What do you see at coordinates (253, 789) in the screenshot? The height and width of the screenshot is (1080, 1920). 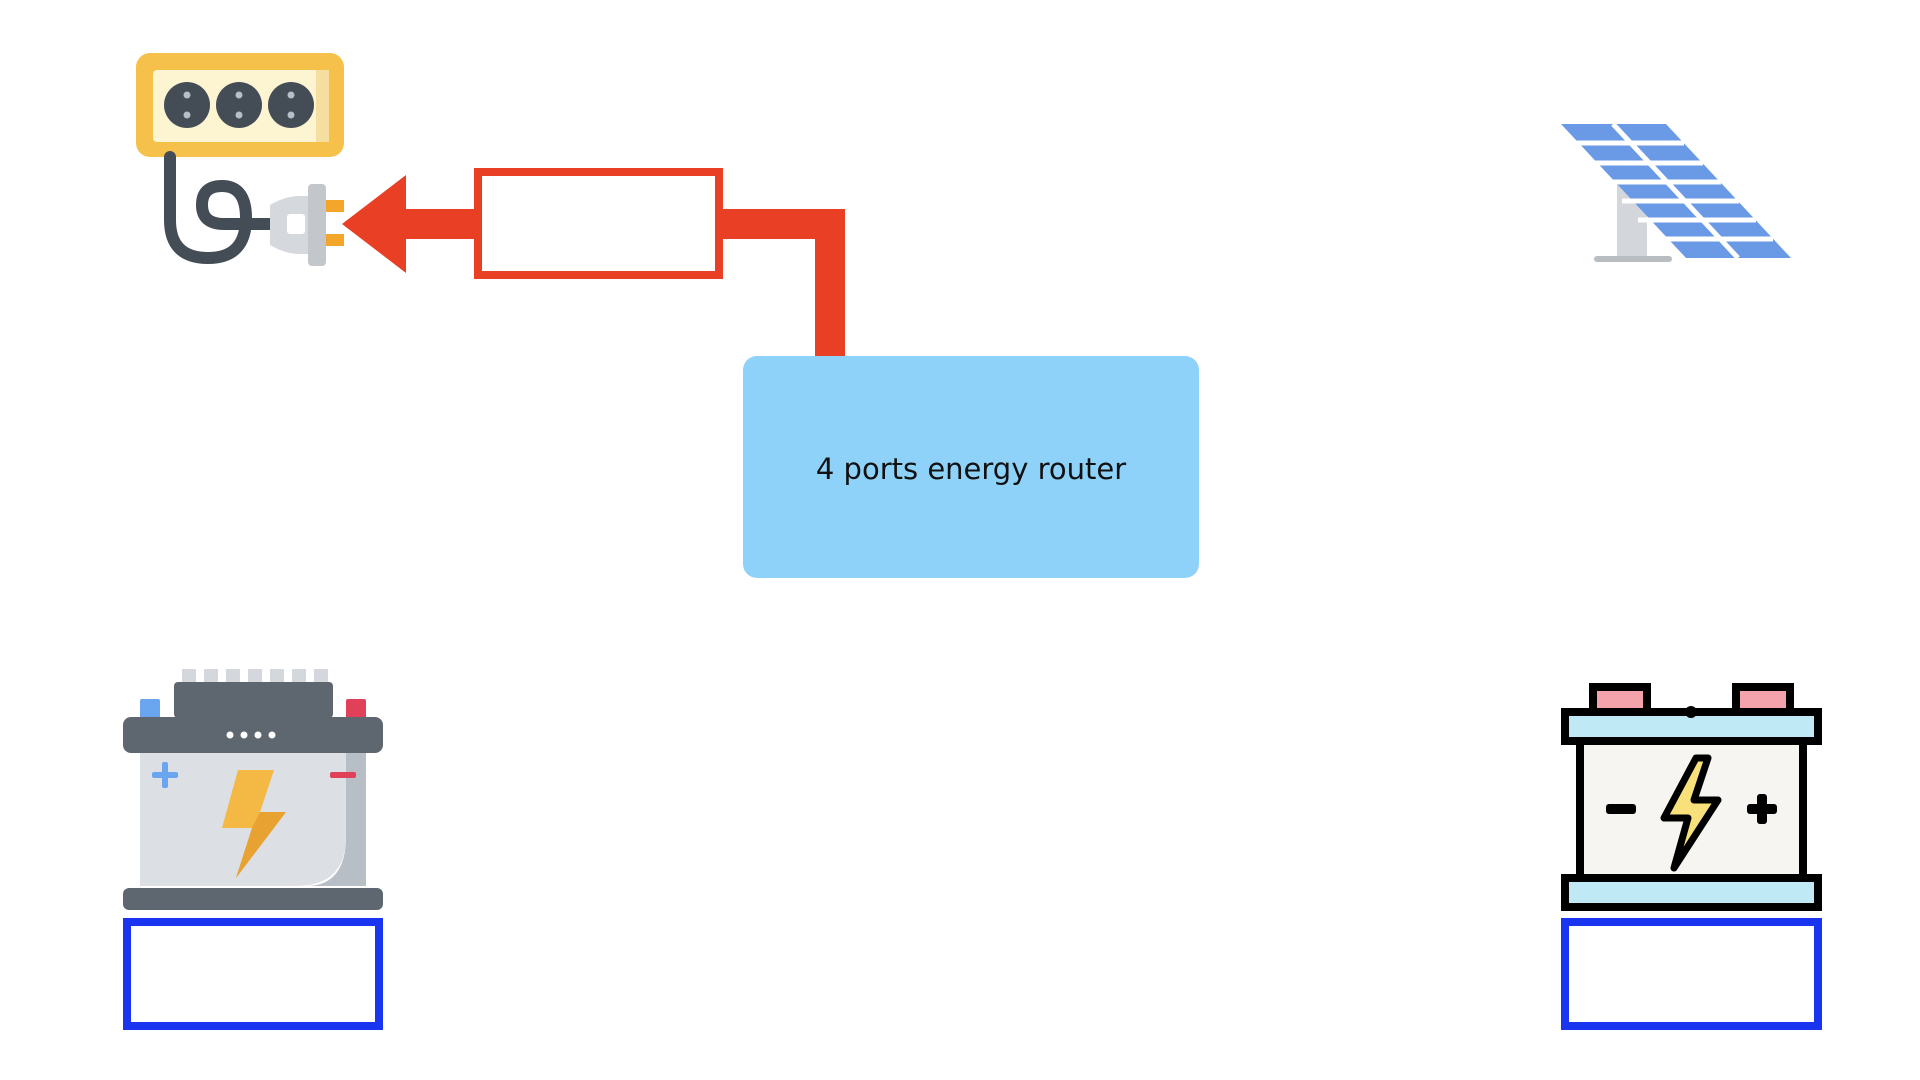 I see `car-battery-icon` at bounding box center [253, 789].